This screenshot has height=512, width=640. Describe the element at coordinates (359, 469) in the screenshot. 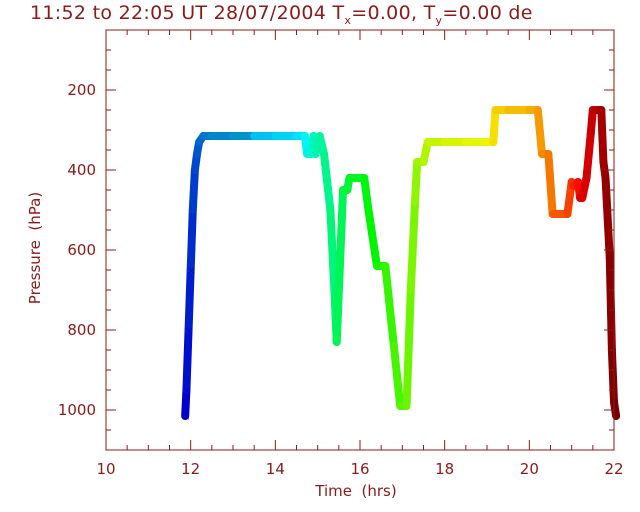

I see `x-tick-label-16: 16` at that location.